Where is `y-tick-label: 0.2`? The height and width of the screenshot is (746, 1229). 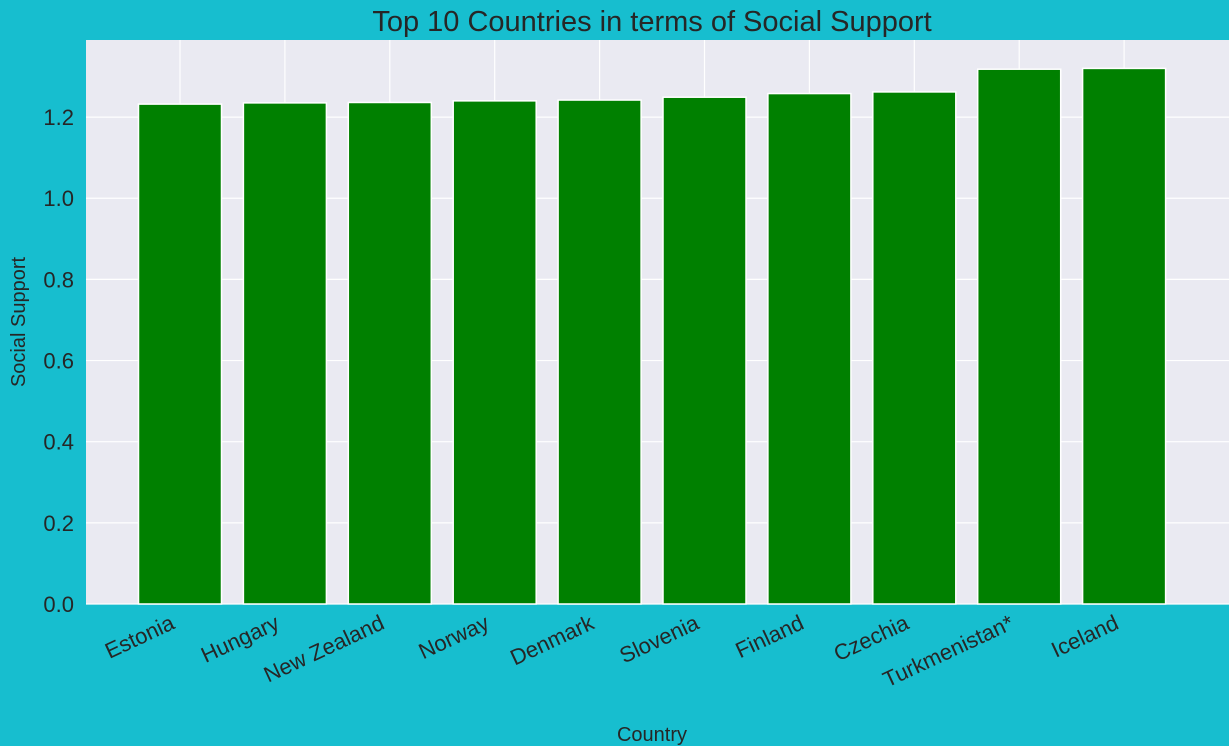
y-tick-label: 0.2 is located at coordinates (58, 523).